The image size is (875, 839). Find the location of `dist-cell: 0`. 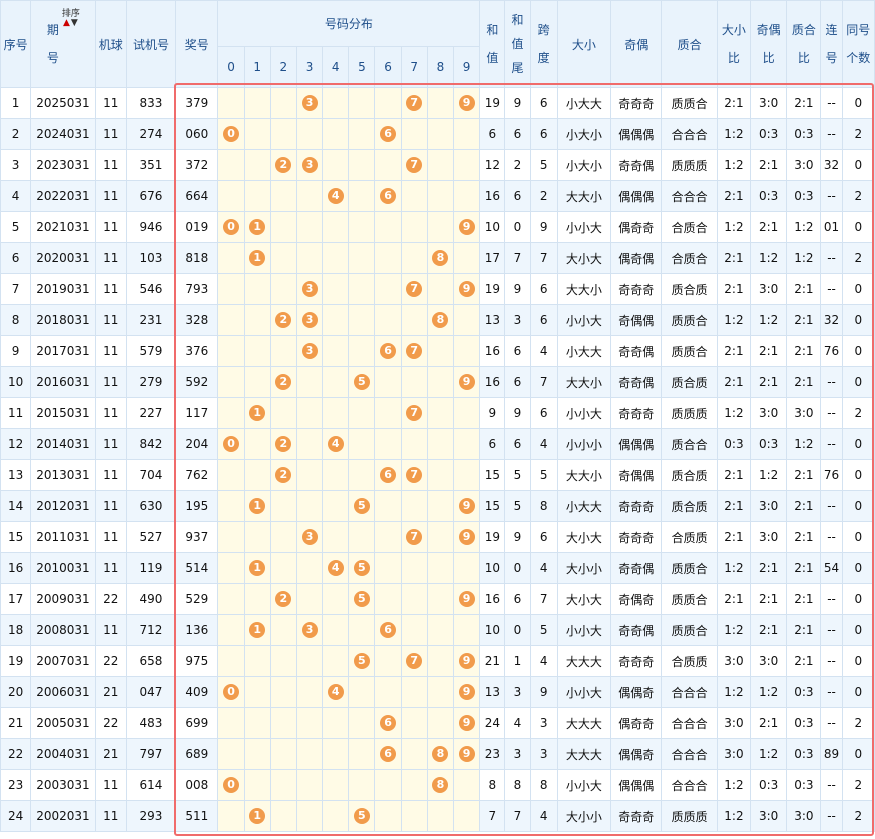

dist-cell: 0 is located at coordinates (231, 785).